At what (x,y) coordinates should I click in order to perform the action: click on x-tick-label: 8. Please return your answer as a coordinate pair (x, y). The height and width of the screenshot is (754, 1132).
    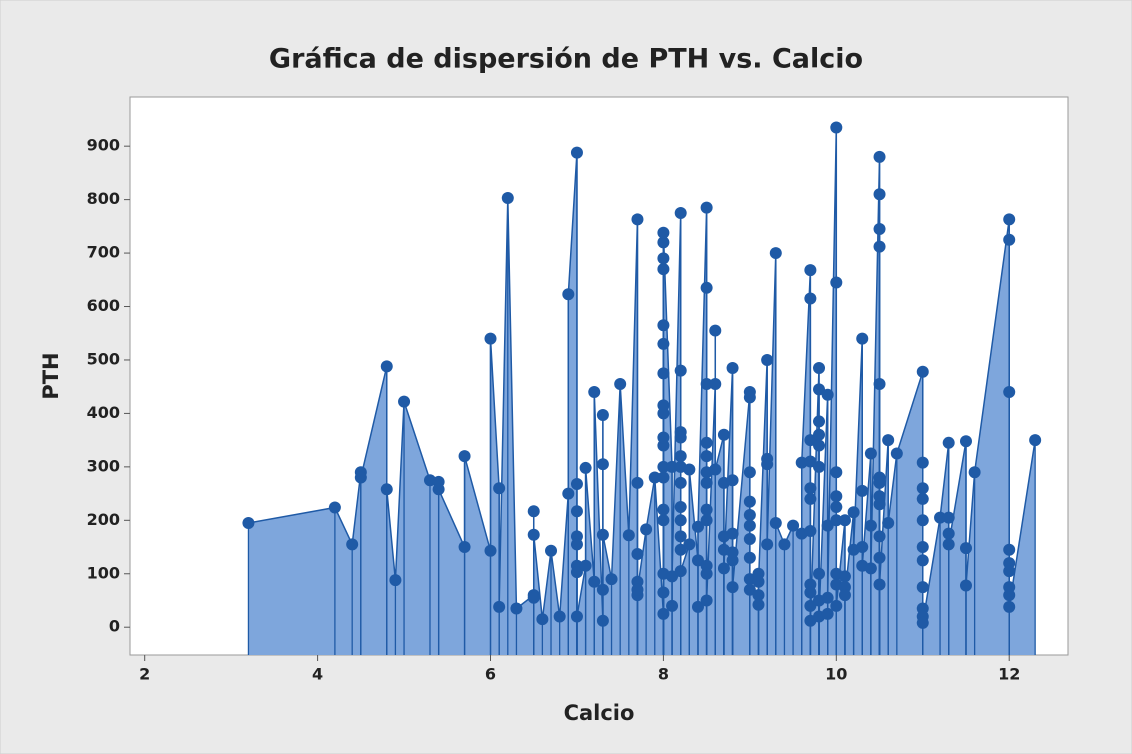
    Looking at the image, I should click on (663, 674).